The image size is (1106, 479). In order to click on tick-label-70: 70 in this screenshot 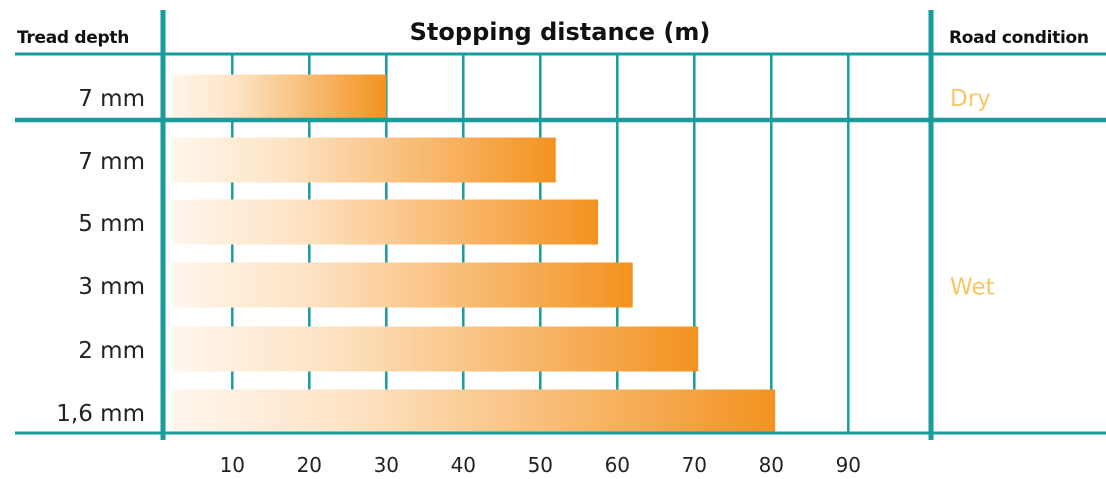, I will do `click(694, 465)`.